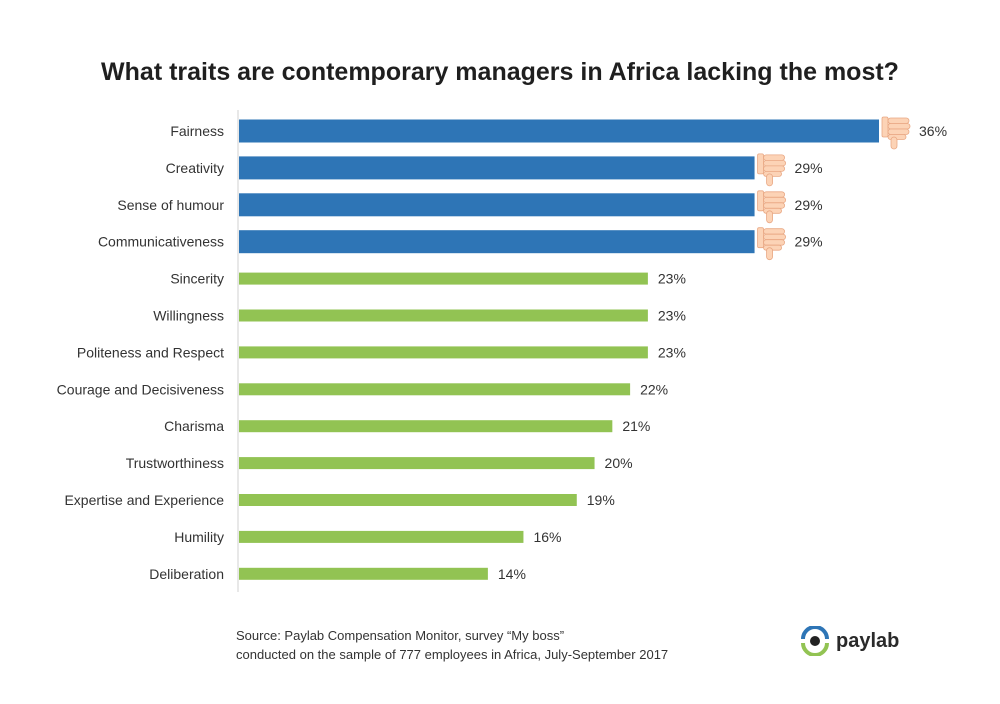  What do you see at coordinates (188, 316) in the screenshot?
I see `category-label: Willingness` at bounding box center [188, 316].